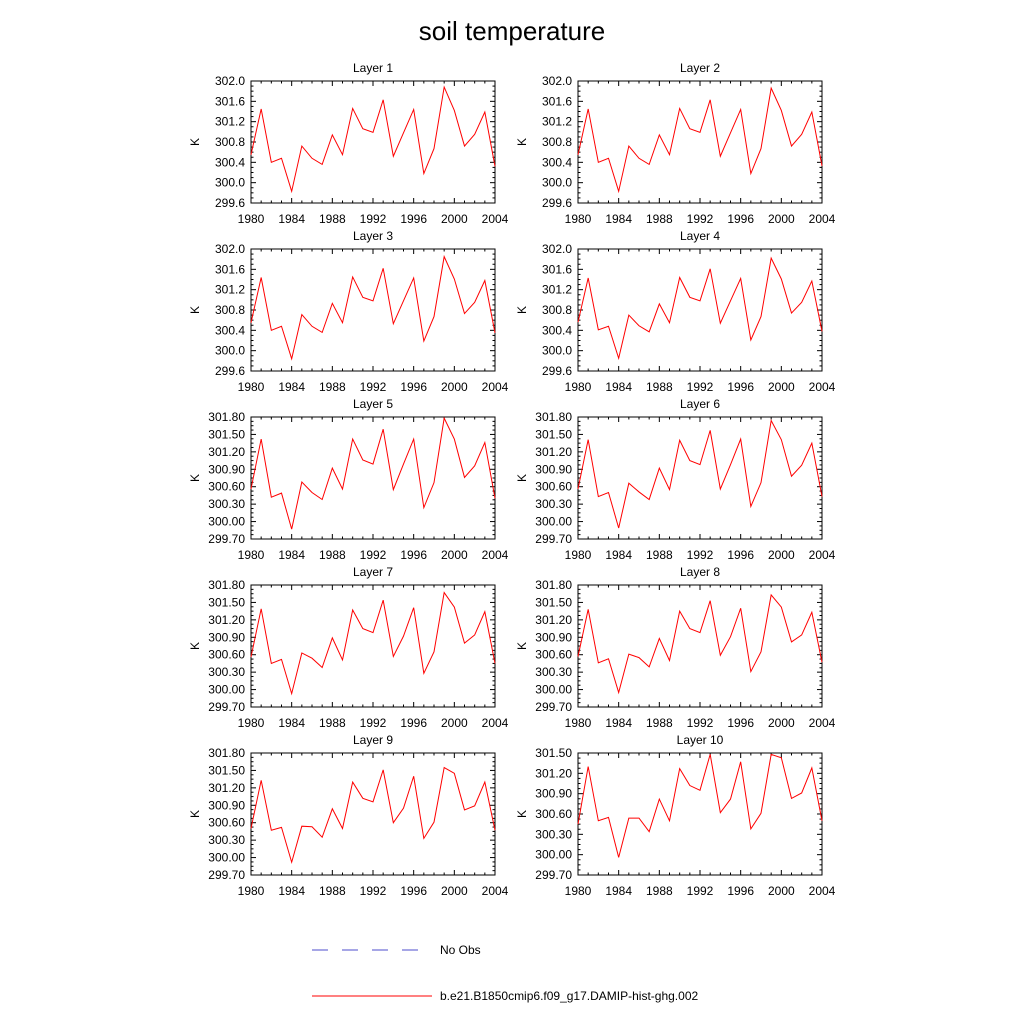 This screenshot has width=1024, height=1024. I want to click on y-tick-label: 301.80, so click(226, 417).